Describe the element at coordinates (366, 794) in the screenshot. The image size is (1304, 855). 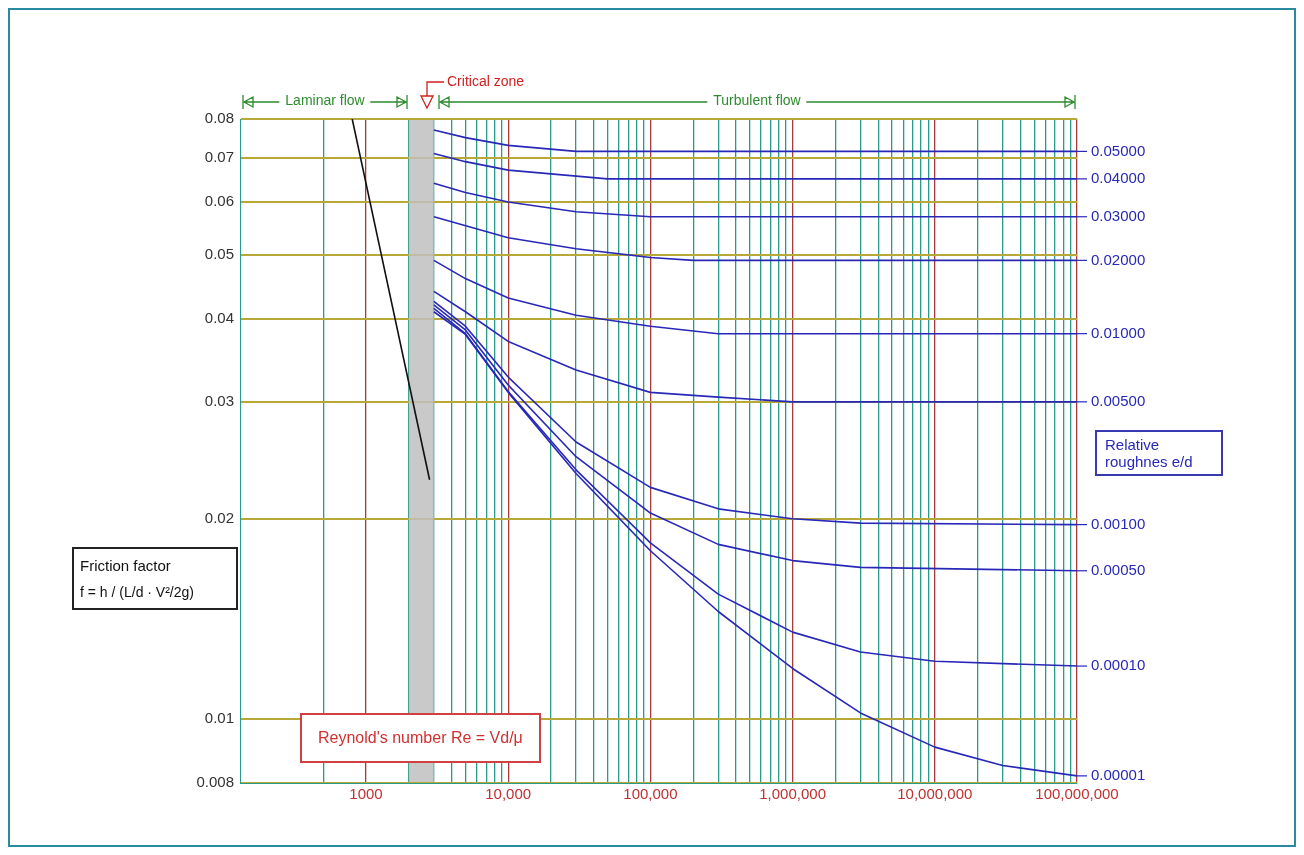
I see `x-tick-label: 1000` at that location.